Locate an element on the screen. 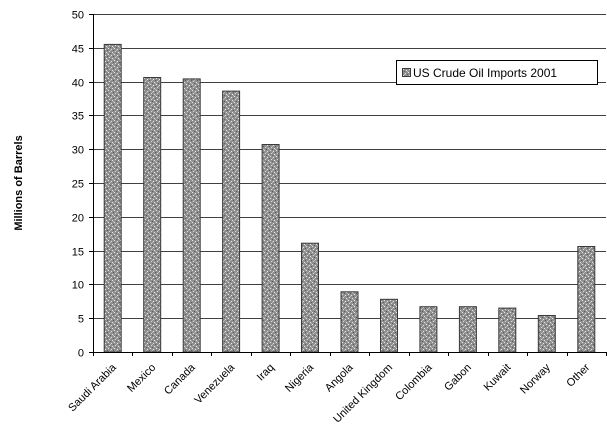  legend: US Crude Oil Imports 2001 is located at coordinates (497, 72).